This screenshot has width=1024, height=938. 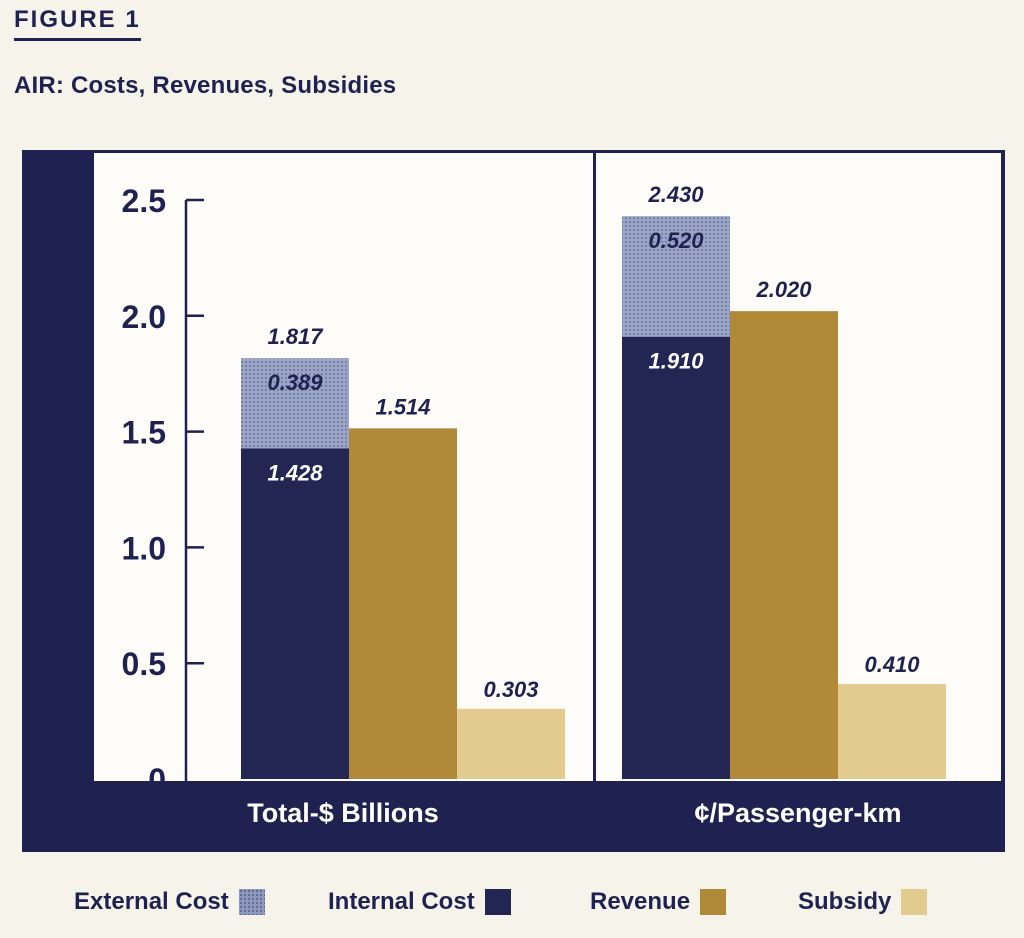 What do you see at coordinates (343, 813) in the screenshot?
I see `panel-label: Total-$ Billions` at bounding box center [343, 813].